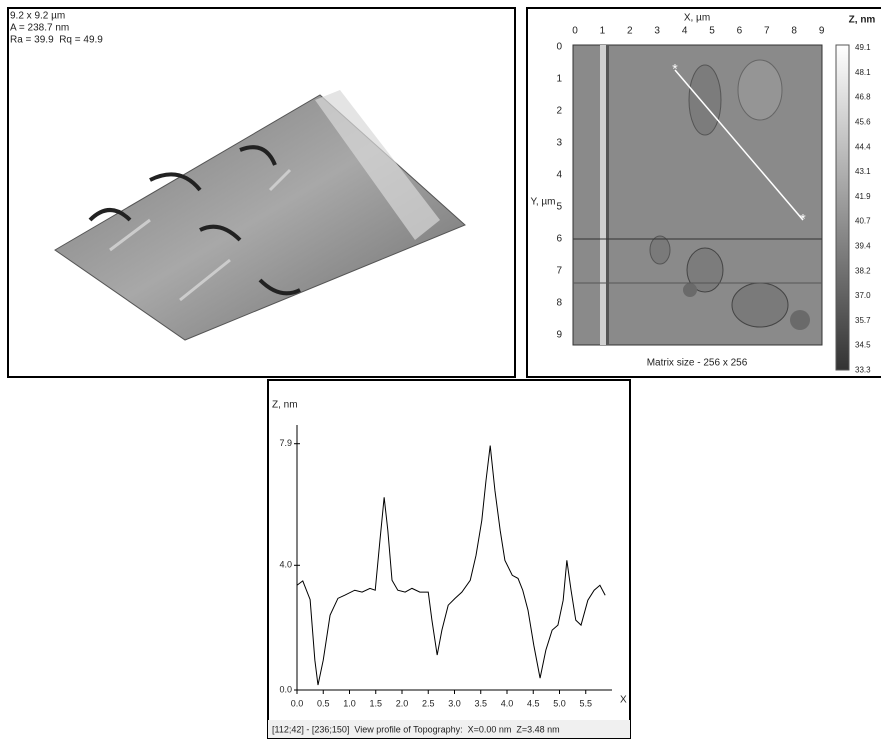 This screenshot has width=881, height=740. Describe the element at coordinates (402, 703) in the screenshot. I see `x-tick-label: 2.0` at that location.